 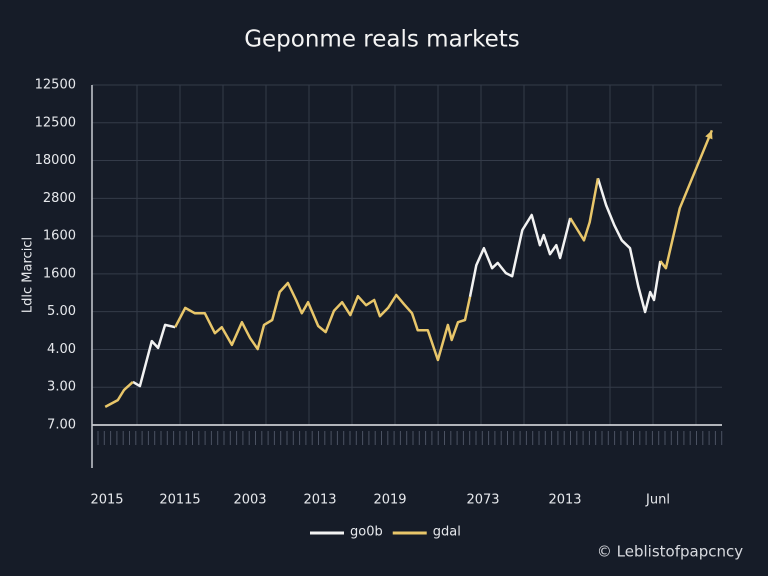 What do you see at coordinates (670, 552) in the screenshot?
I see `watermark: © Leblistofpapcncy` at bounding box center [670, 552].